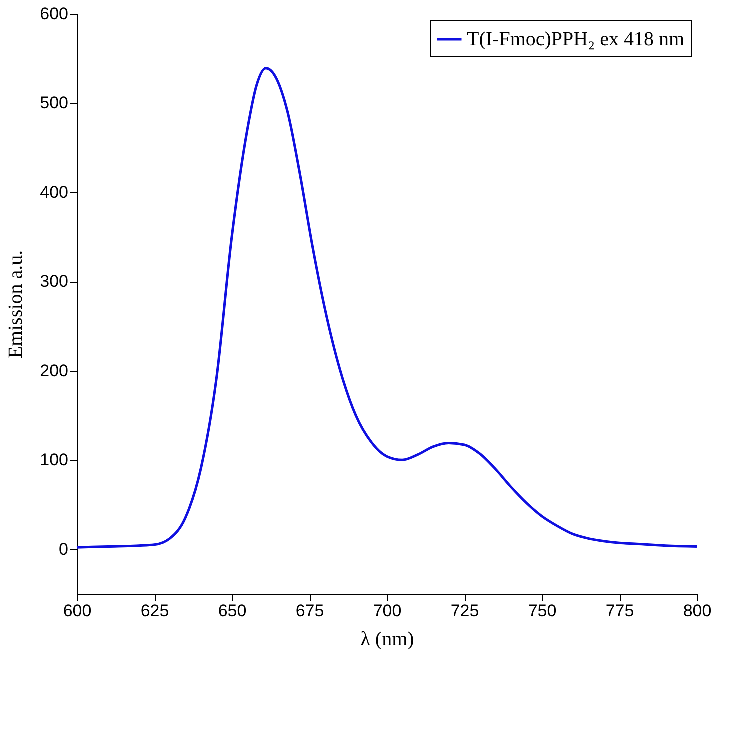  Describe the element at coordinates (542, 611) in the screenshot. I see `x-tick-label: 750` at that location.